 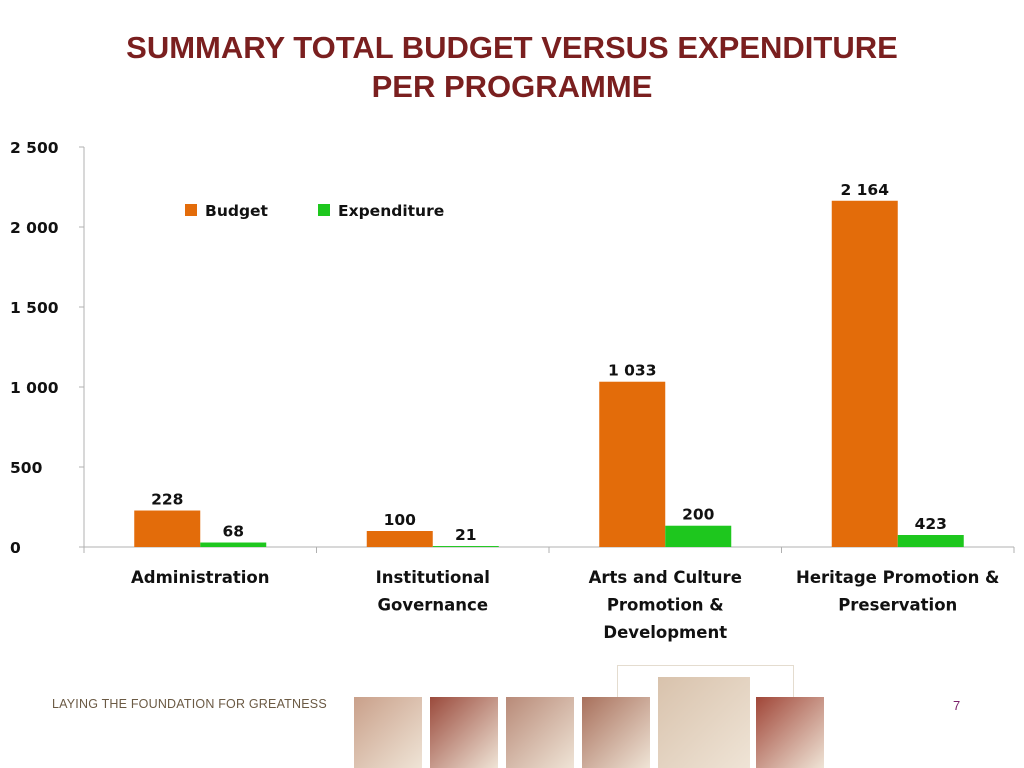 I want to click on x-category-label-line: Governance, so click(x=432, y=605).